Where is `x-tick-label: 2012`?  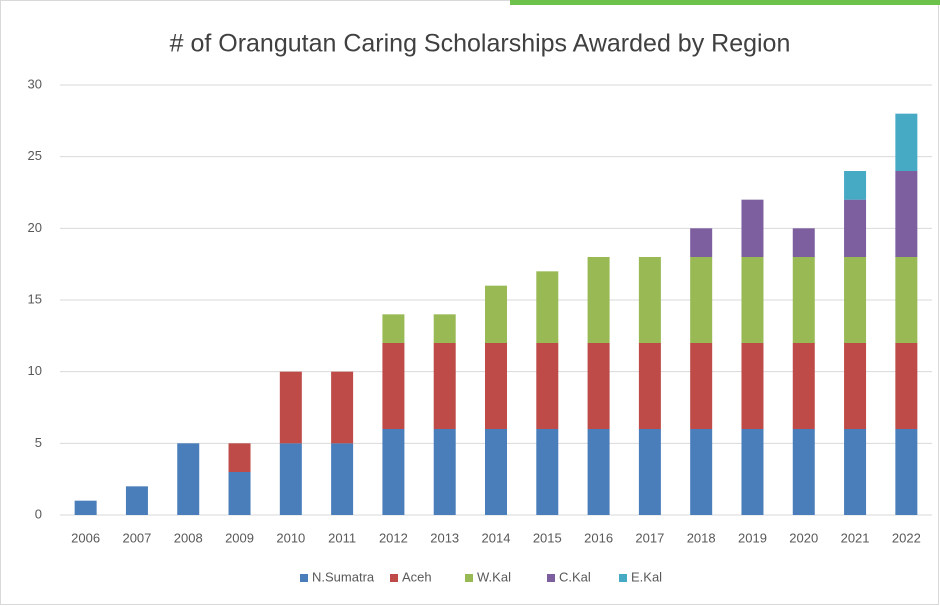
x-tick-label: 2012 is located at coordinates (393, 537).